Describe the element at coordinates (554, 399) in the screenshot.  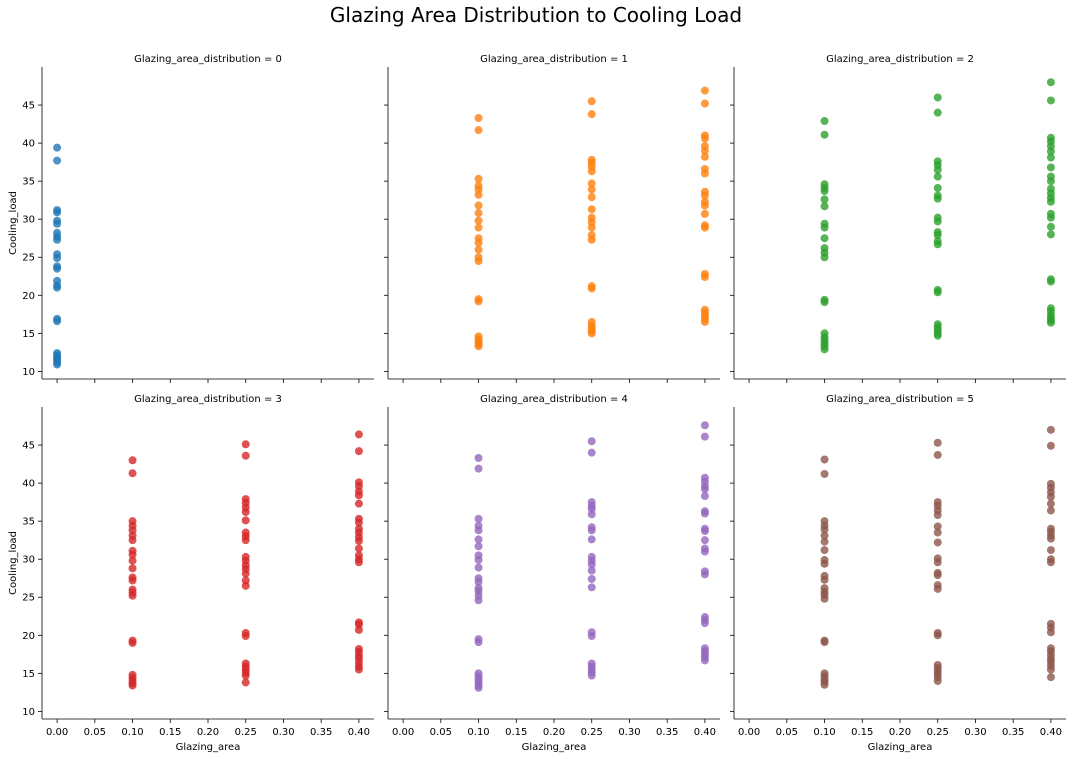
I see `facet-title: Glazing_area_distribution = 4` at that location.